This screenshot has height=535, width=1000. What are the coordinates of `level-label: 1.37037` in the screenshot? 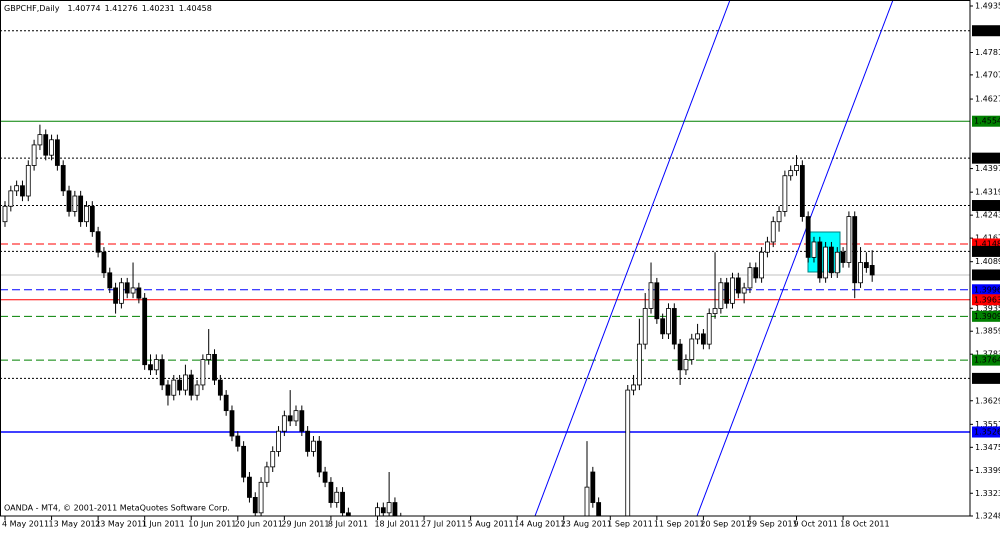 It's located at (987, 378).